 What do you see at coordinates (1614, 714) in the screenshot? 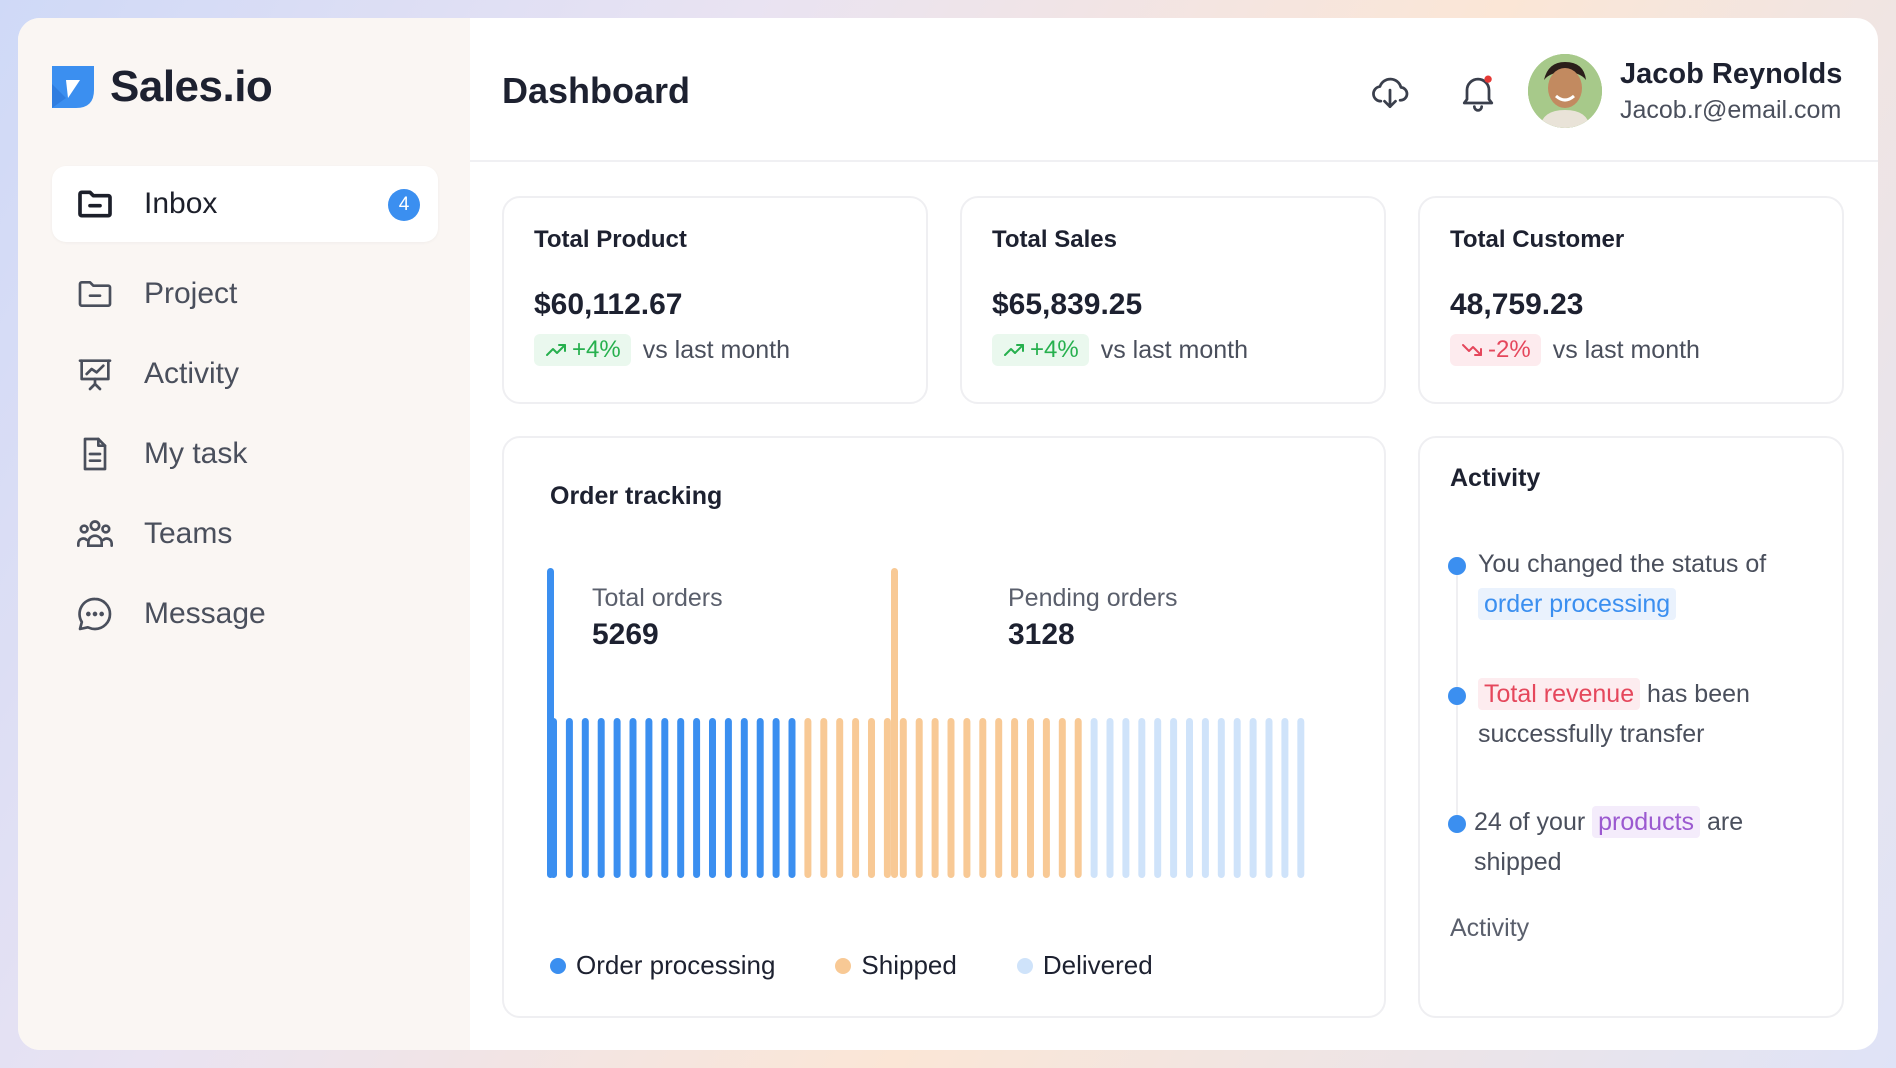
I see `activity-text: has been successfully transfer` at bounding box center [1614, 714].